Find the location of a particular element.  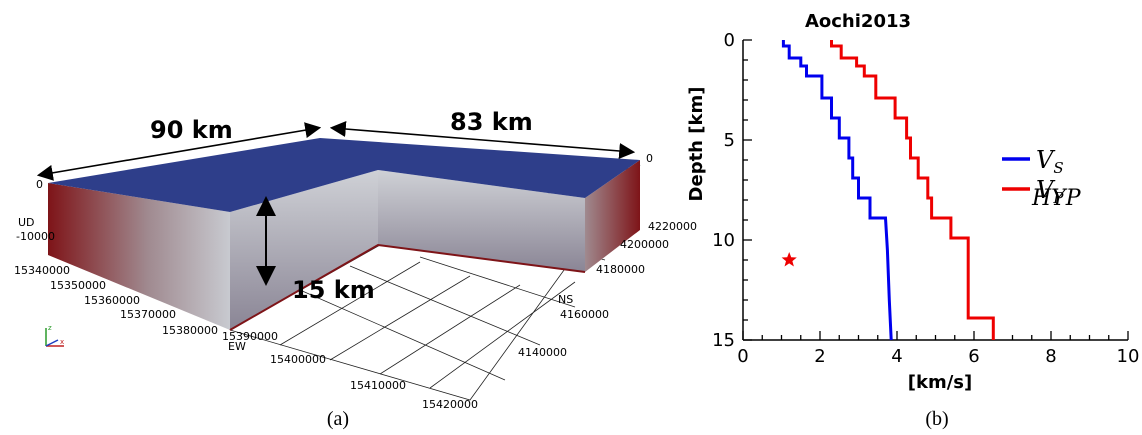

dim-label-depth: 15 km is located at coordinates (333, 290).